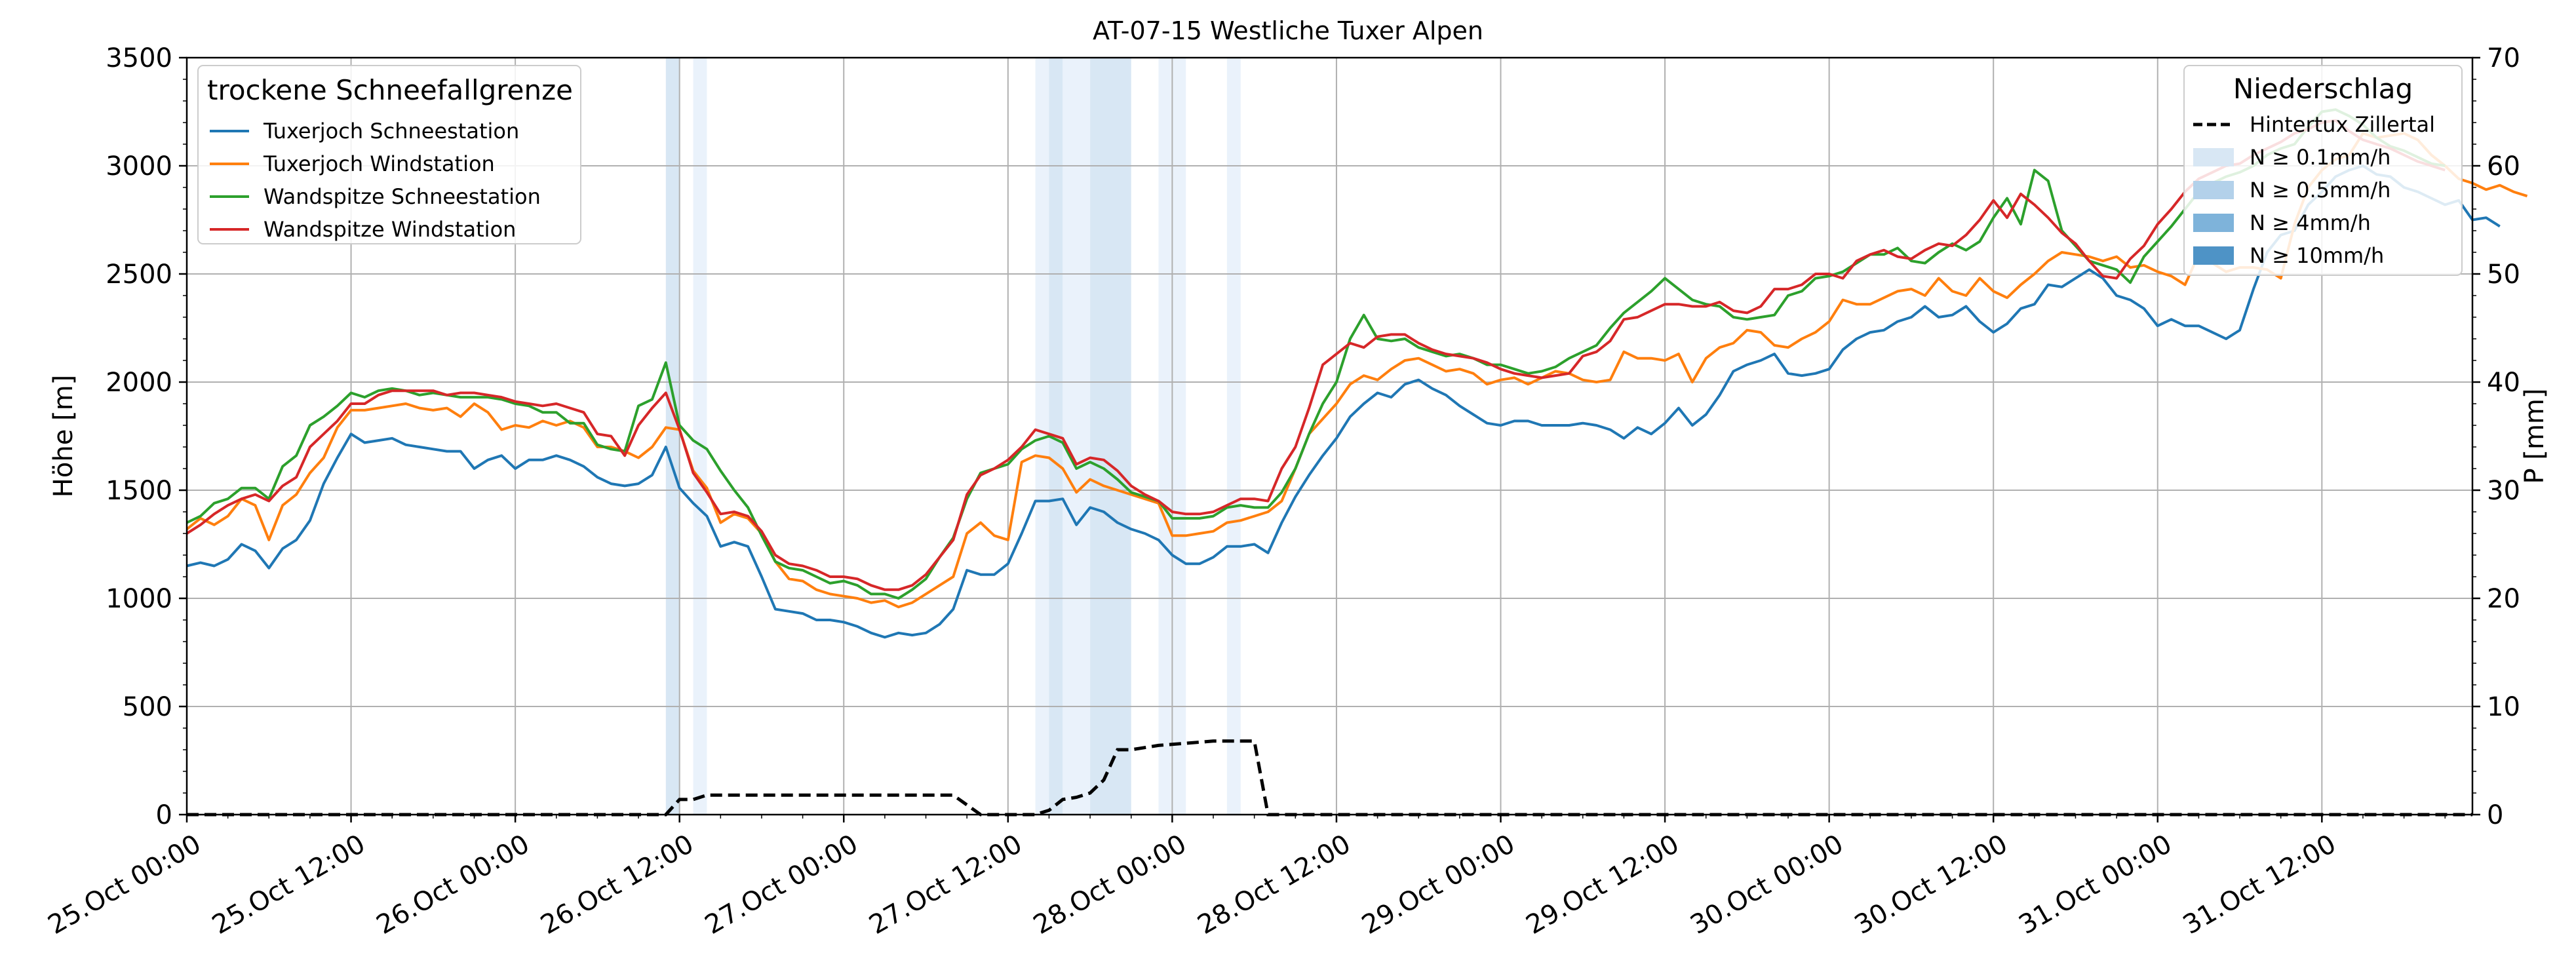 The width and height of the screenshot is (2576, 966). What do you see at coordinates (2095, 885) in the screenshot?
I see `x-tick-label: 31.Oct 00:00` at bounding box center [2095, 885].